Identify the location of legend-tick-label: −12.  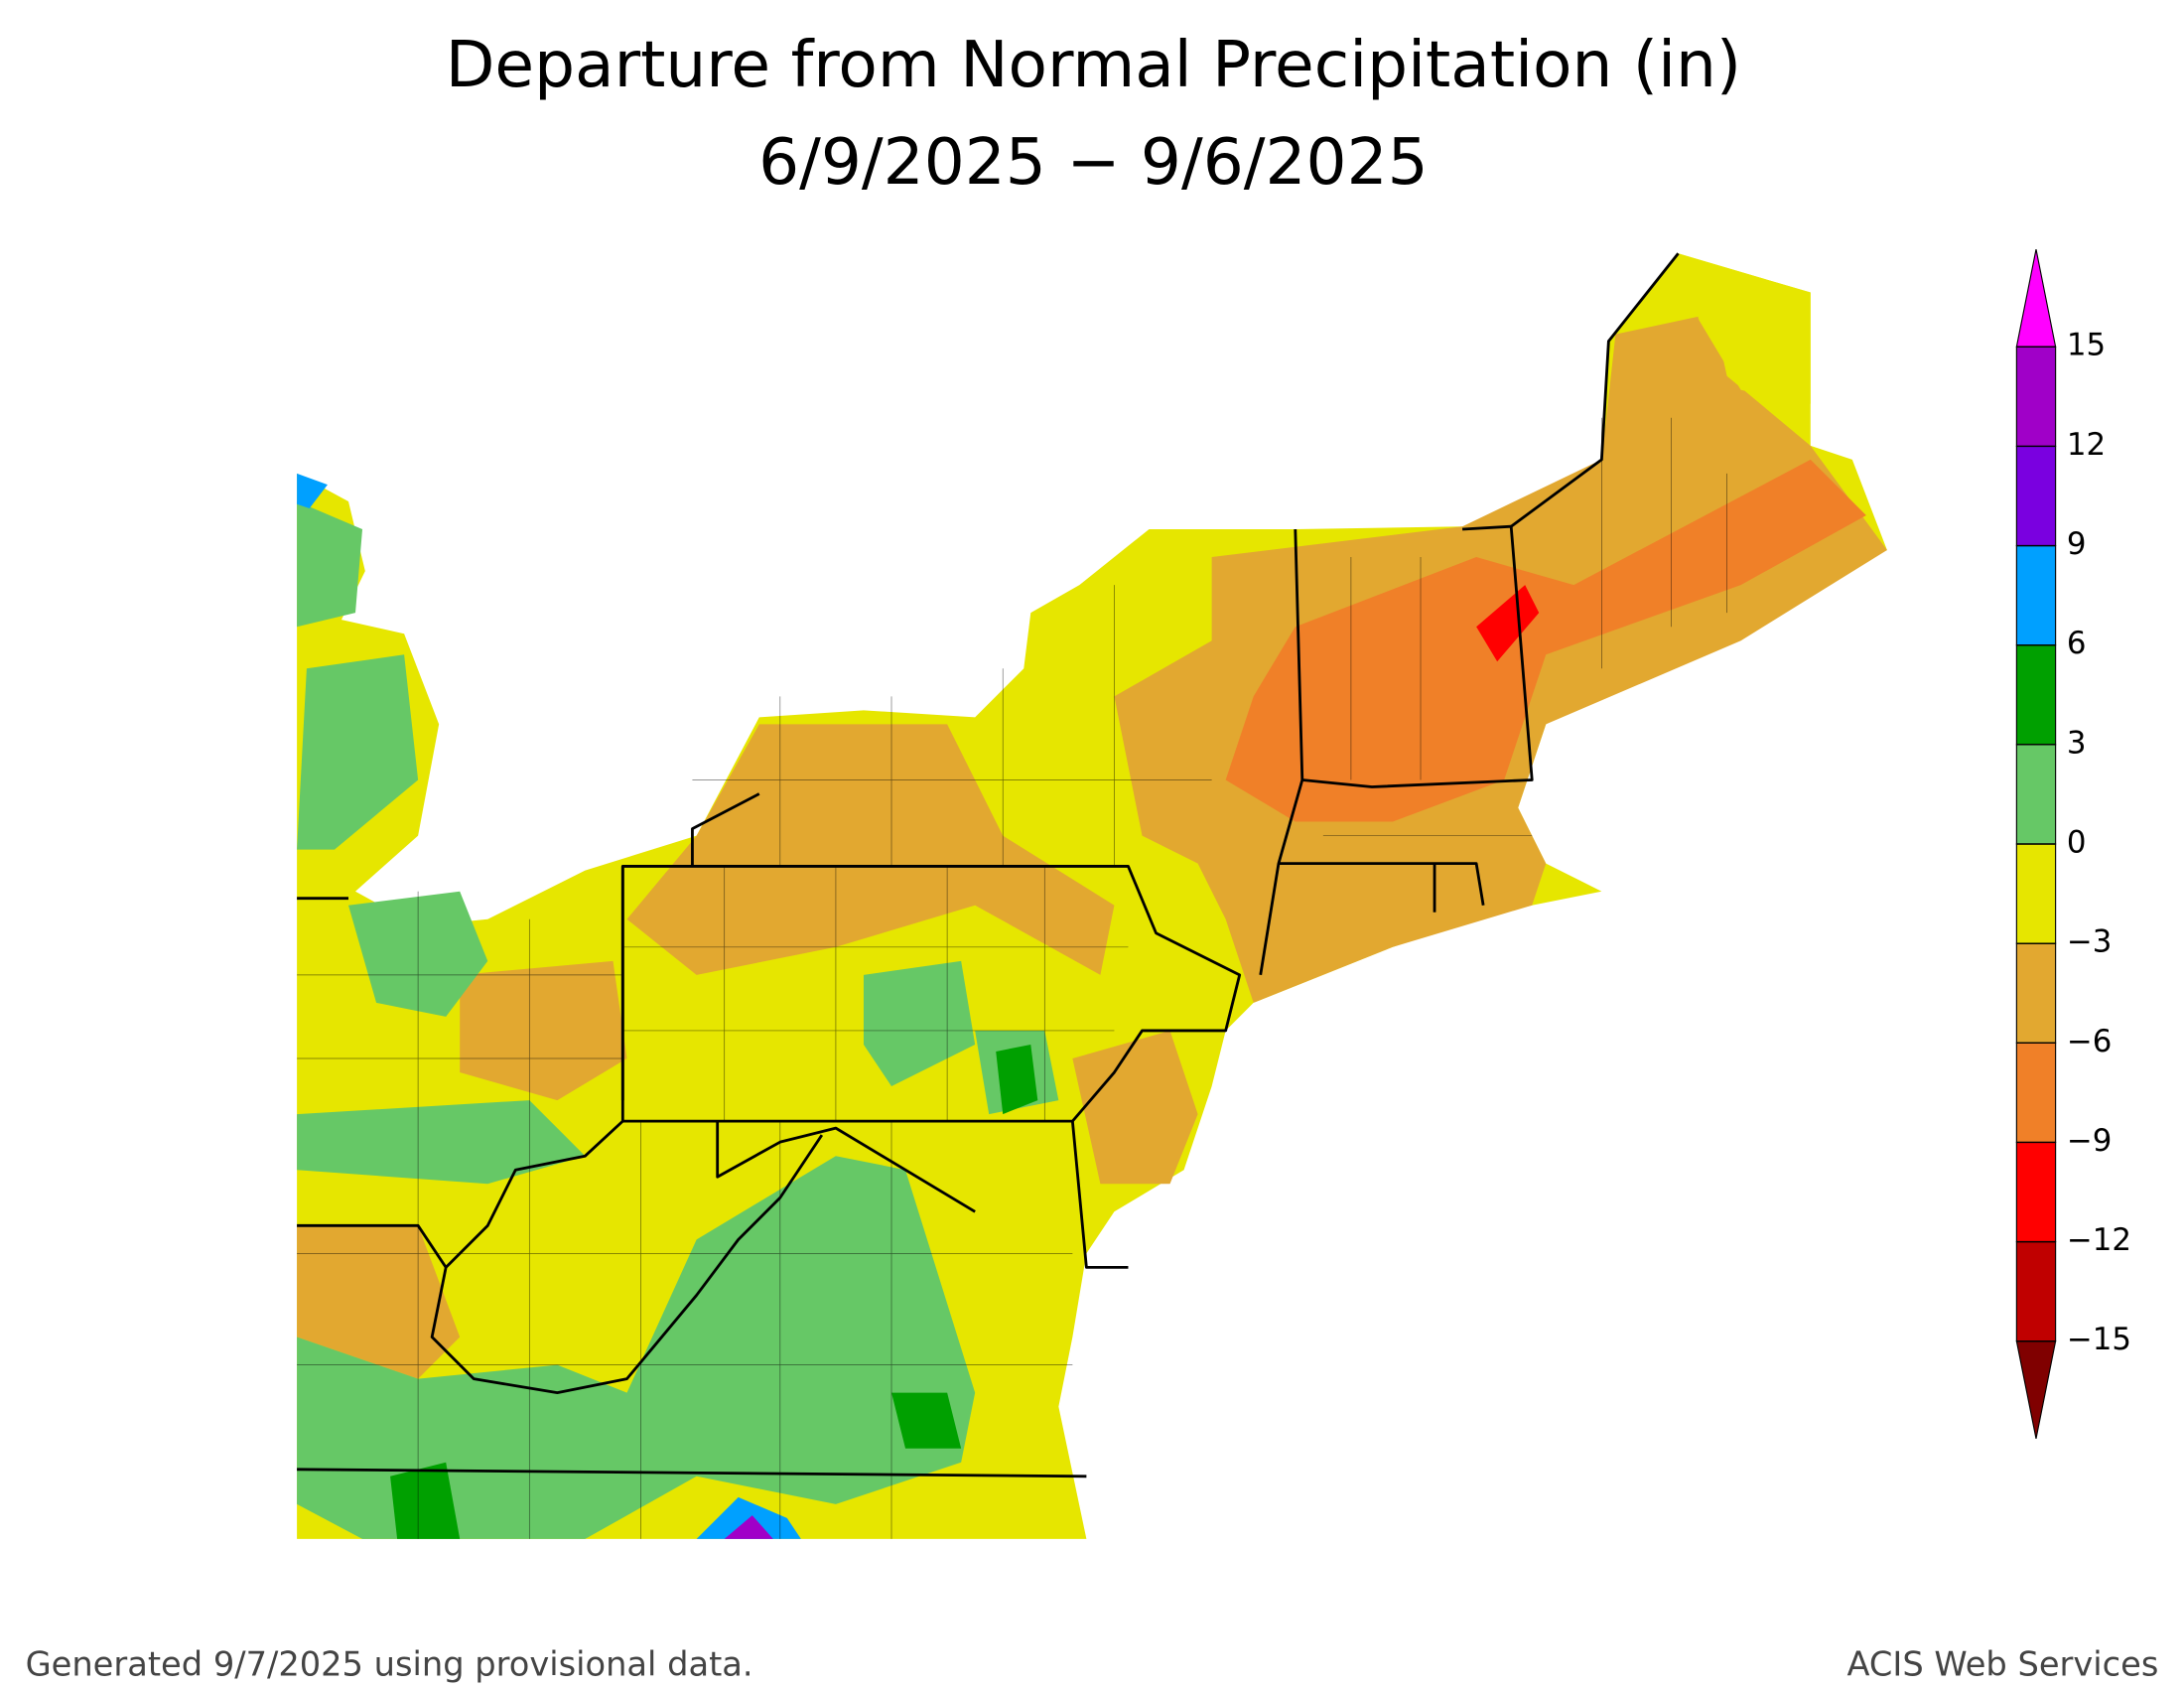
(2099, 1240).